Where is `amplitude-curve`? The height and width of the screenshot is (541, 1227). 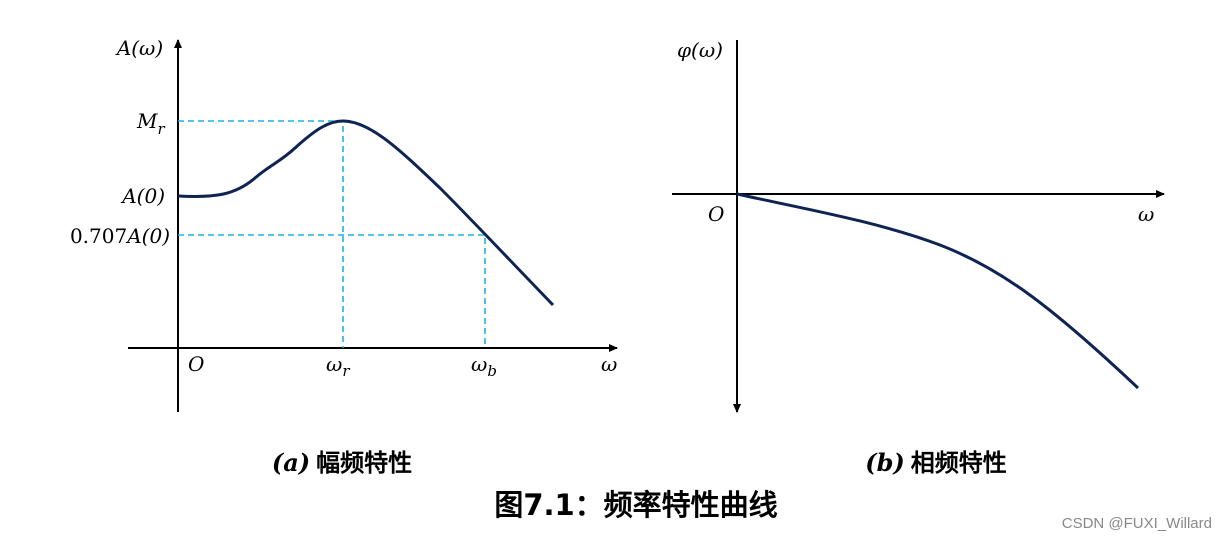 amplitude-curve is located at coordinates (366, 213).